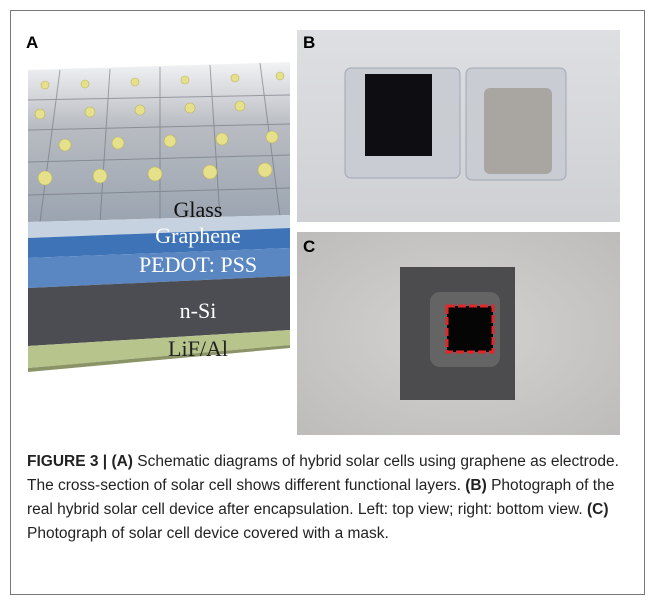 The image size is (656, 606). What do you see at coordinates (198, 348) in the screenshot?
I see `layer-label: LiF/Al` at bounding box center [198, 348].